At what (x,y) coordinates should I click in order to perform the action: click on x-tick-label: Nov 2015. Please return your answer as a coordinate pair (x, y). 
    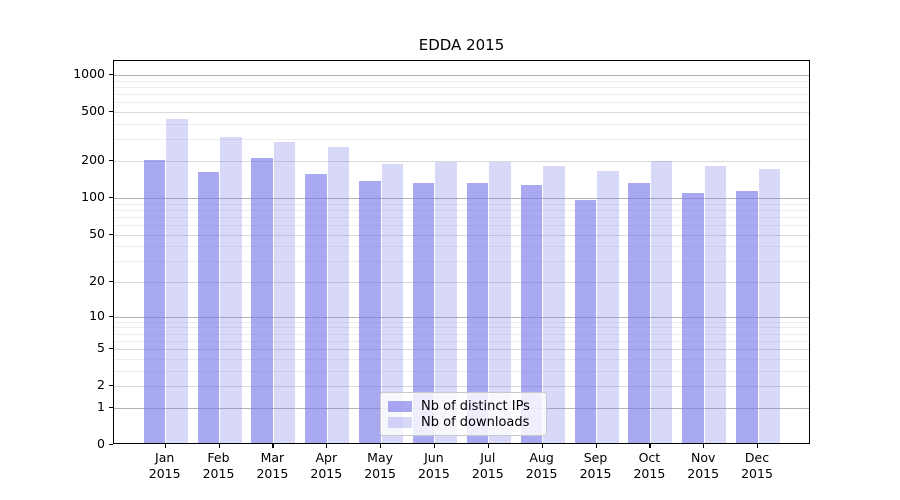
    Looking at the image, I should click on (703, 465).